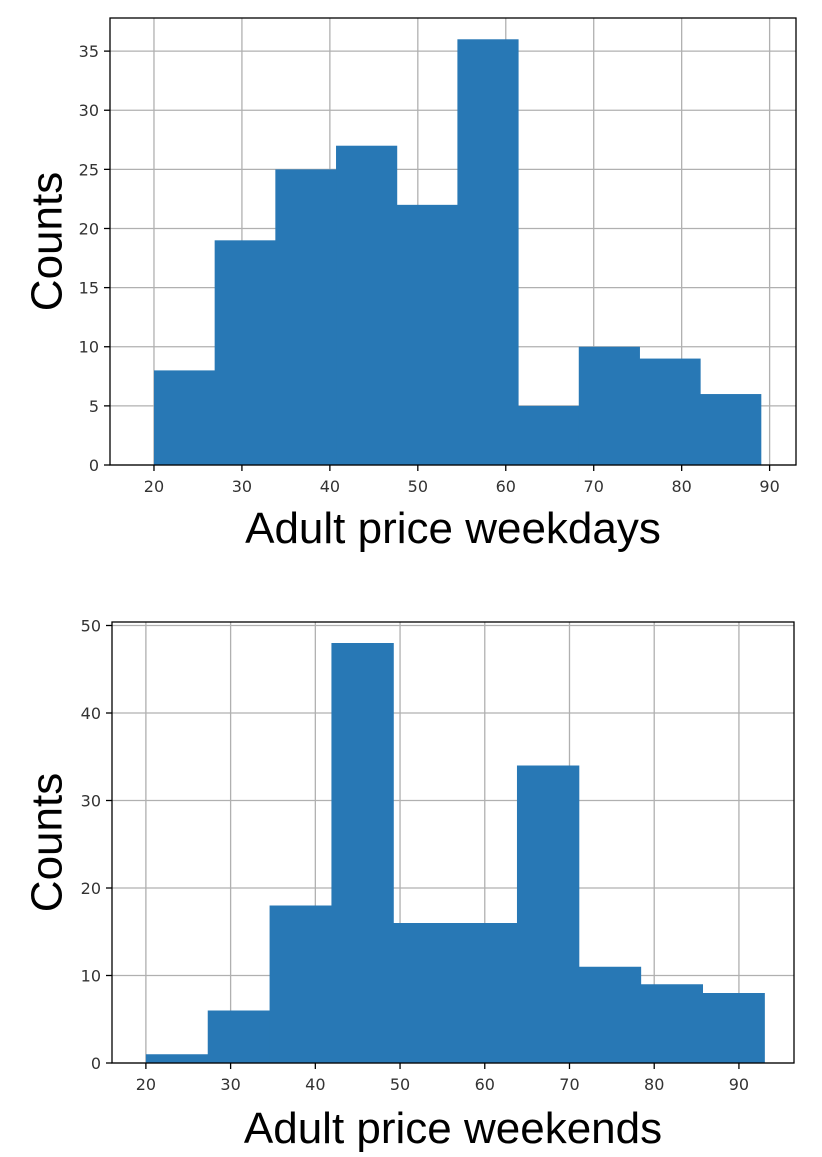 The width and height of the screenshot is (822, 1157). Describe the element at coordinates (453, 1128) in the screenshot. I see `x-axis-title: Adult price weekends` at that location.